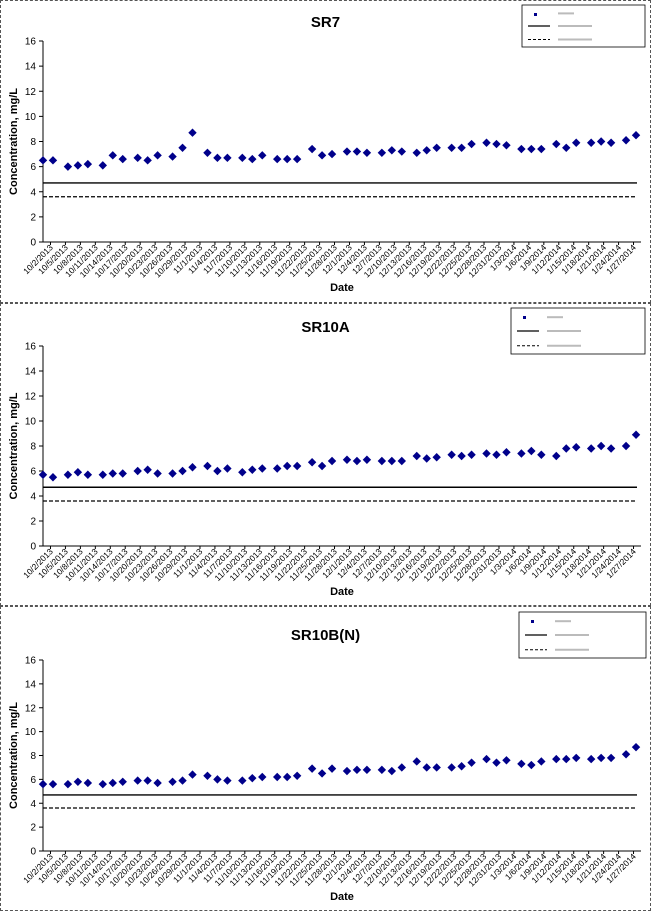 The width and height of the screenshot is (652, 915). I want to click on chart-title: SR10A, so click(325, 327).